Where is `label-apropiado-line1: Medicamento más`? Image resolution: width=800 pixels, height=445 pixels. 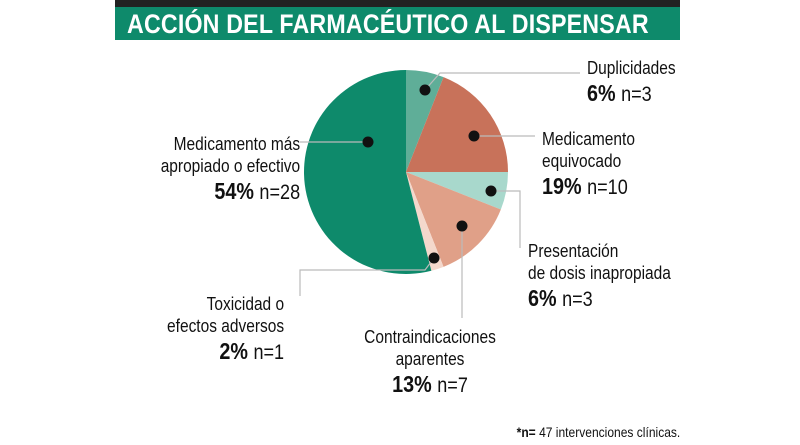
label-apropiado-line1: Medicamento más is located at coordinates (236, 144).